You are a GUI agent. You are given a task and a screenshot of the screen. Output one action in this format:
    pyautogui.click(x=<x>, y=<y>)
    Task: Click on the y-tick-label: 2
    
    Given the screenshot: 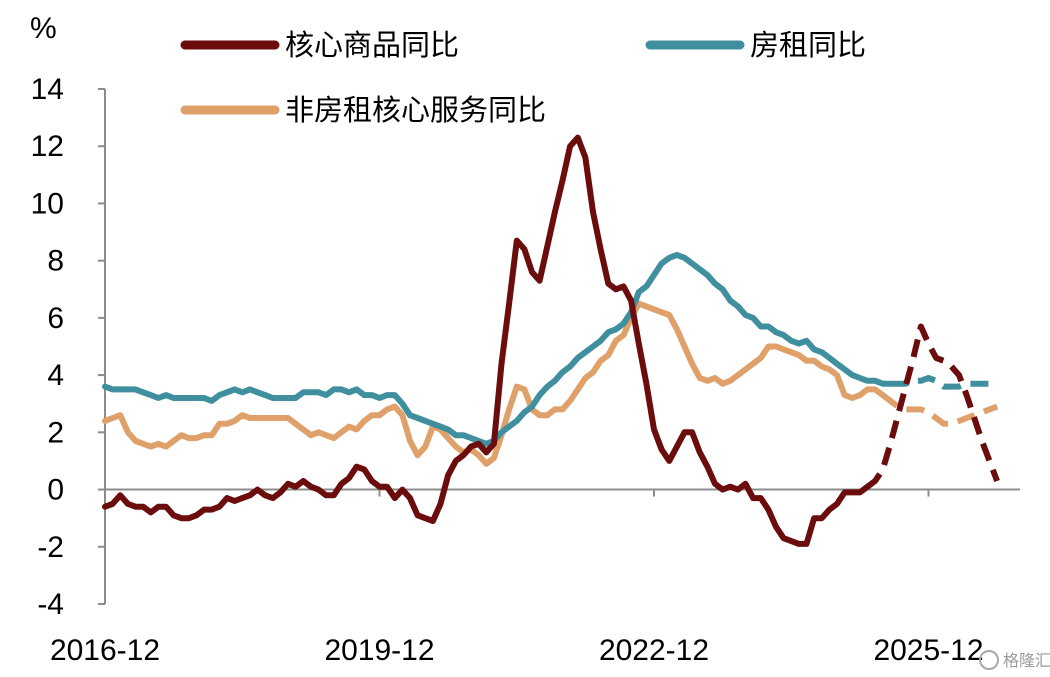 What is the action you would take?
    pyautogui.click(x=55, y=432)
    